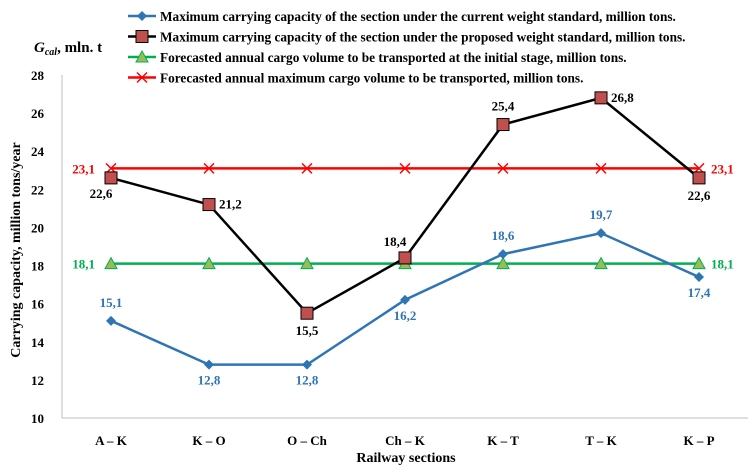 The height and width of the screenshot is (468, 753). What do you see at coordinates (38, 342) in the screenshot?
I see `y-tick-label: 14` at bounding box center [38, 342].